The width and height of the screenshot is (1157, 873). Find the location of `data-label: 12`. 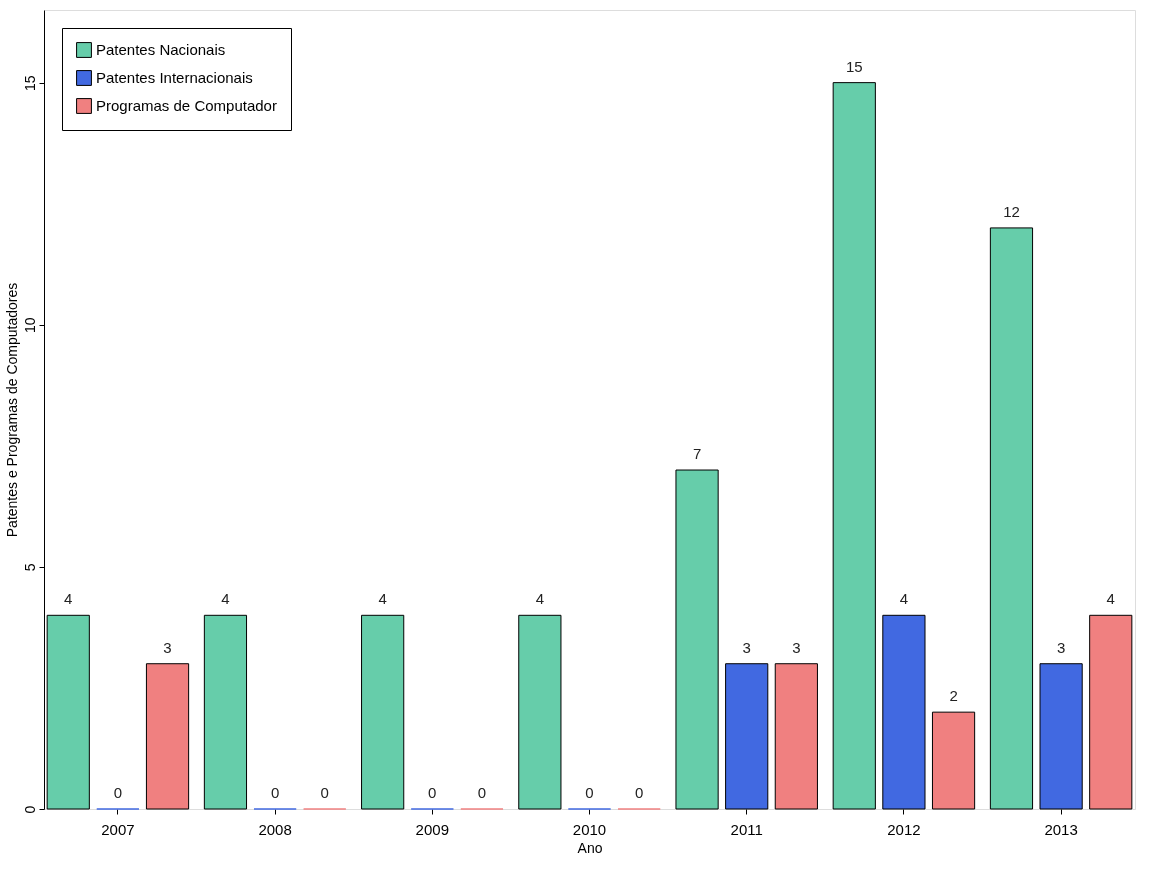

data-label: 12 is located at coordinates (1011, 211).